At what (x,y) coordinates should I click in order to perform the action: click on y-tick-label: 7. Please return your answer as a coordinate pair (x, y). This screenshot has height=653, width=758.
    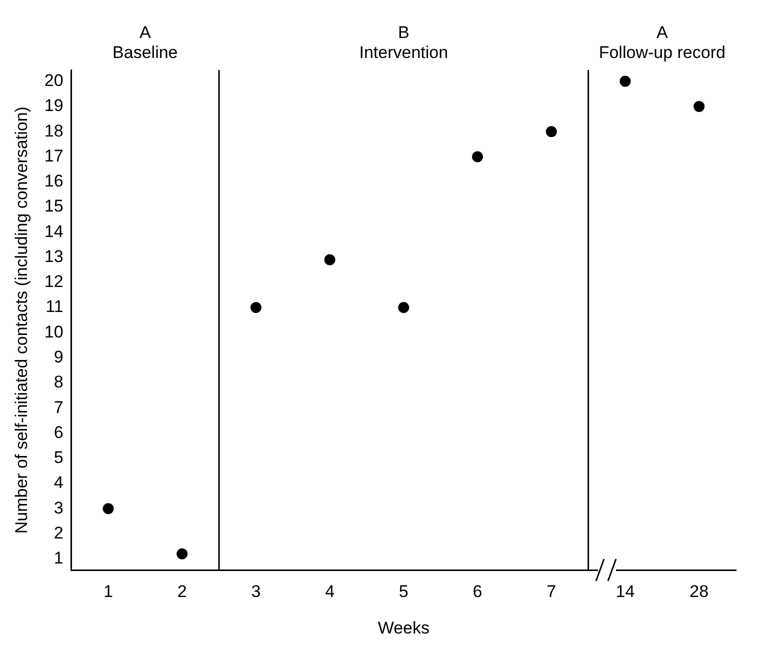
    Looking at the image, I should click on (59, 407).